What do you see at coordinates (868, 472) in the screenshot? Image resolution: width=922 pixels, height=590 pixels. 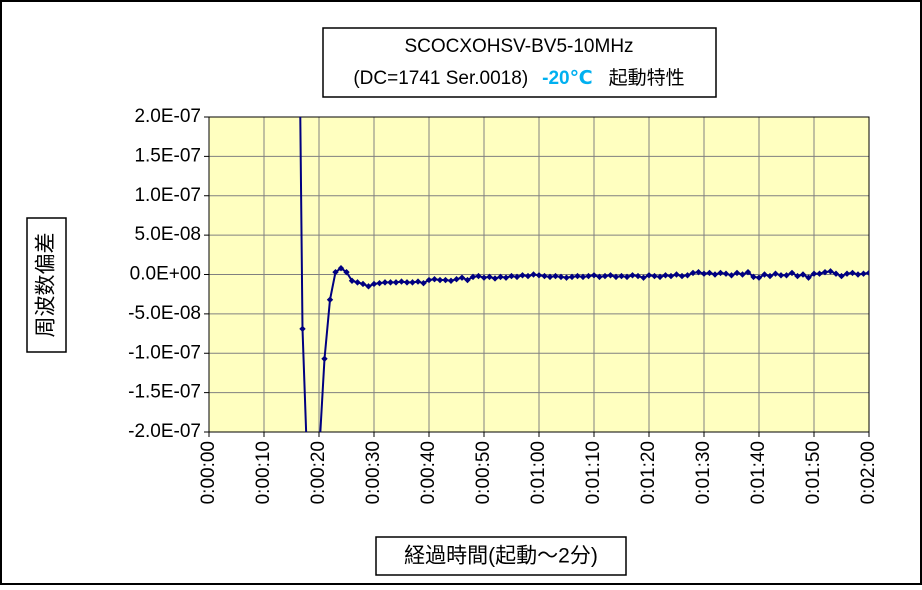 I see `x-tick-label: 0:02:00` at bounding box center [868, 472].